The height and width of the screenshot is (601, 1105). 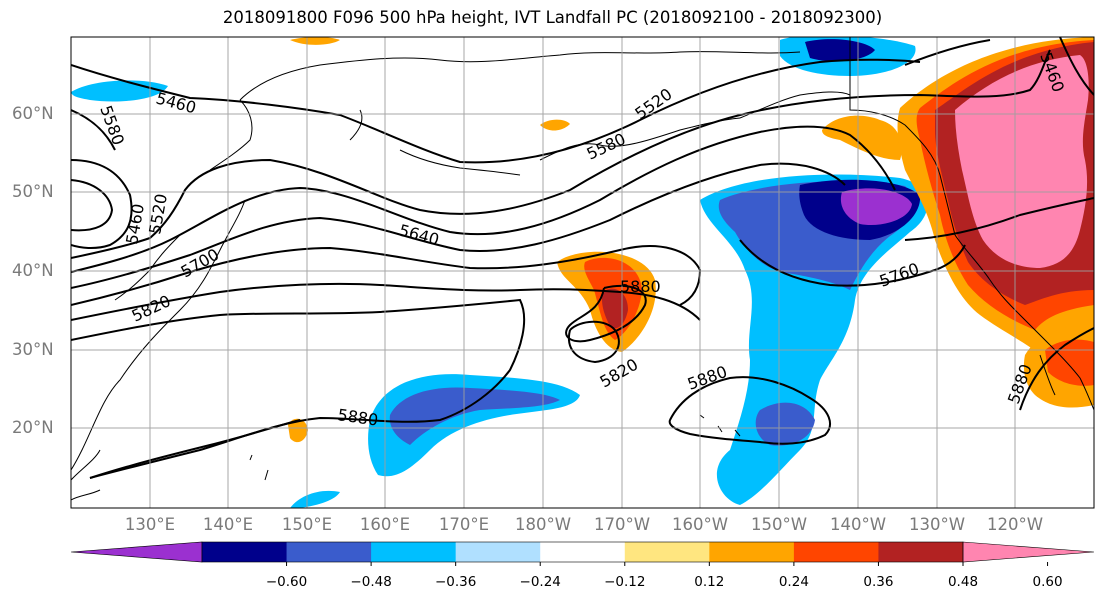 What do you see at coordinates (785, 424) in the screenshot?
I see `shade-medblue-south` at bounding box center [785, 424].